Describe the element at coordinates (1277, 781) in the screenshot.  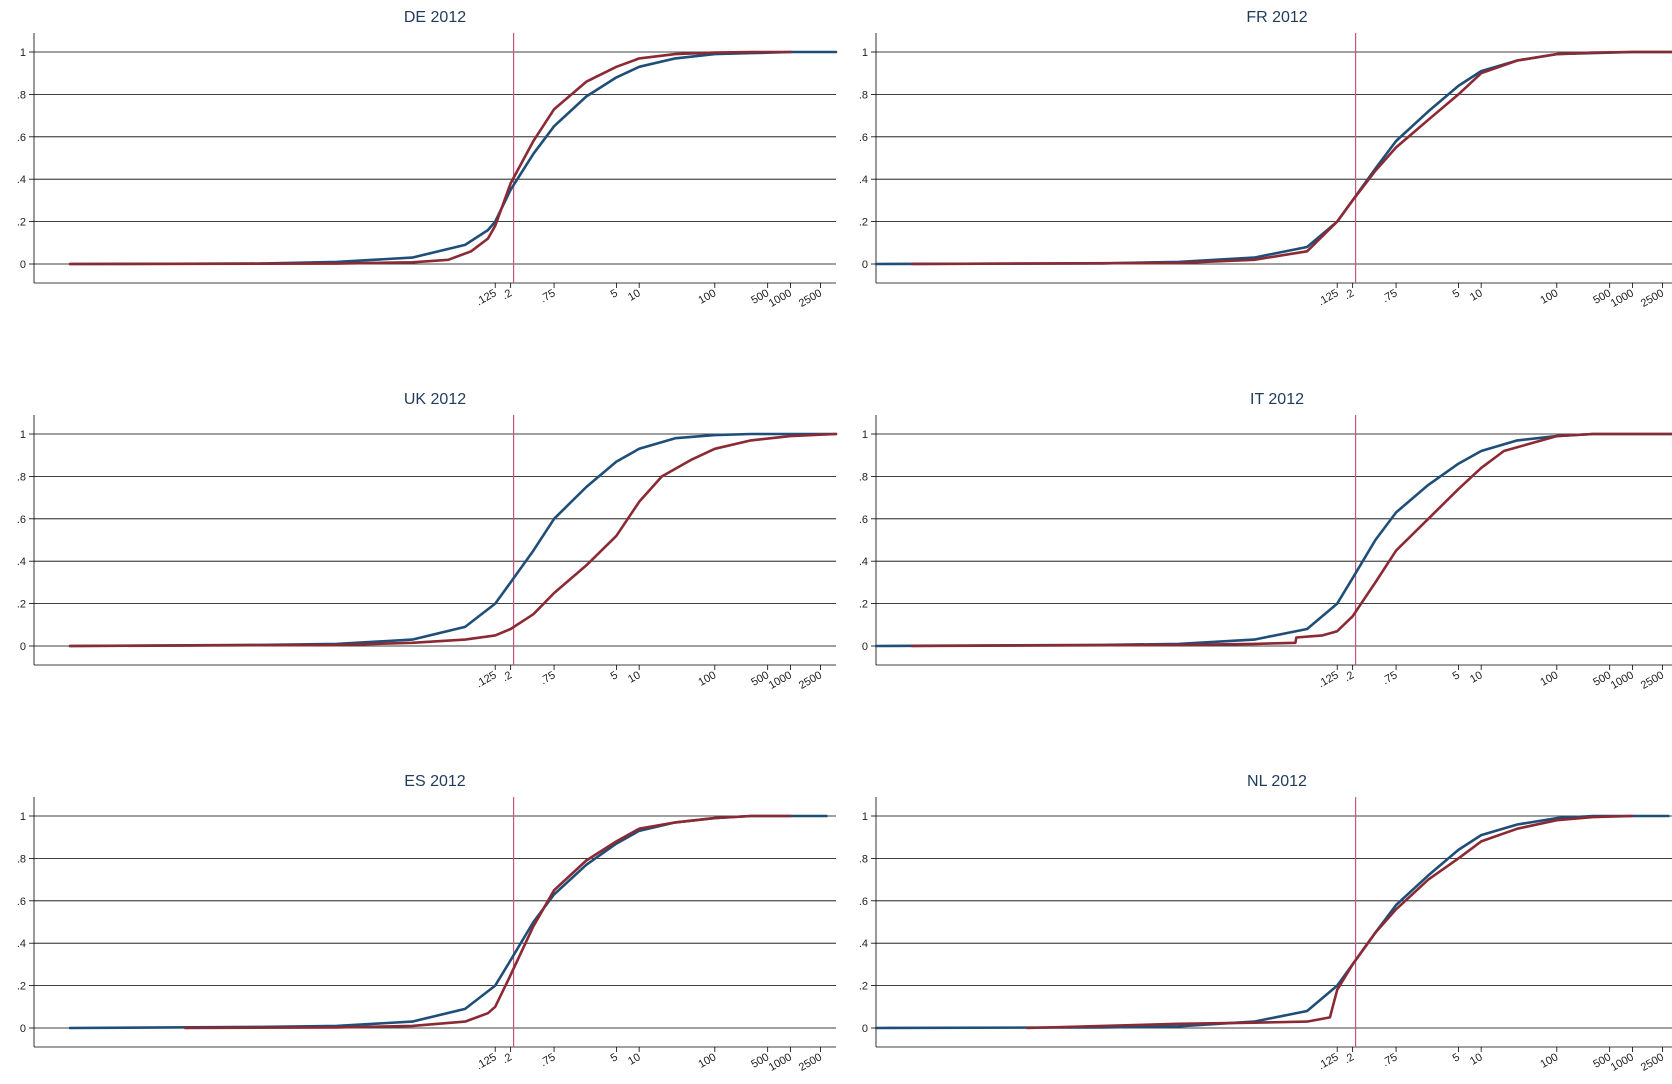
I see `panel-title: NL 2012` at that location.